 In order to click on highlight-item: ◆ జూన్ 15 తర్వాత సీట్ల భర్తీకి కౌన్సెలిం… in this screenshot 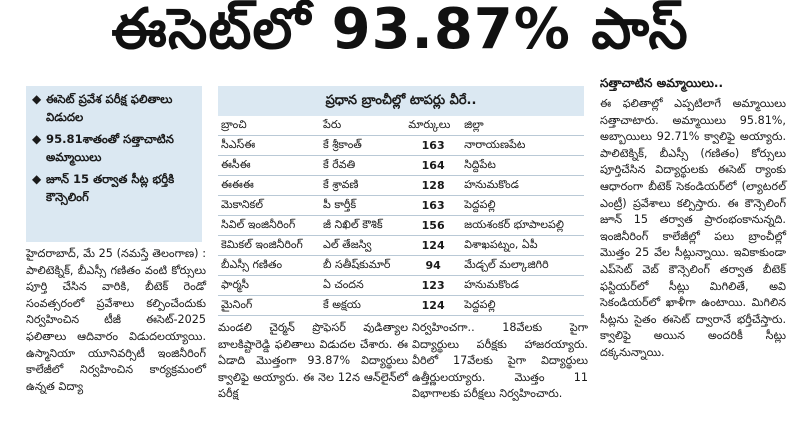, I will do `click(103, 188)`.